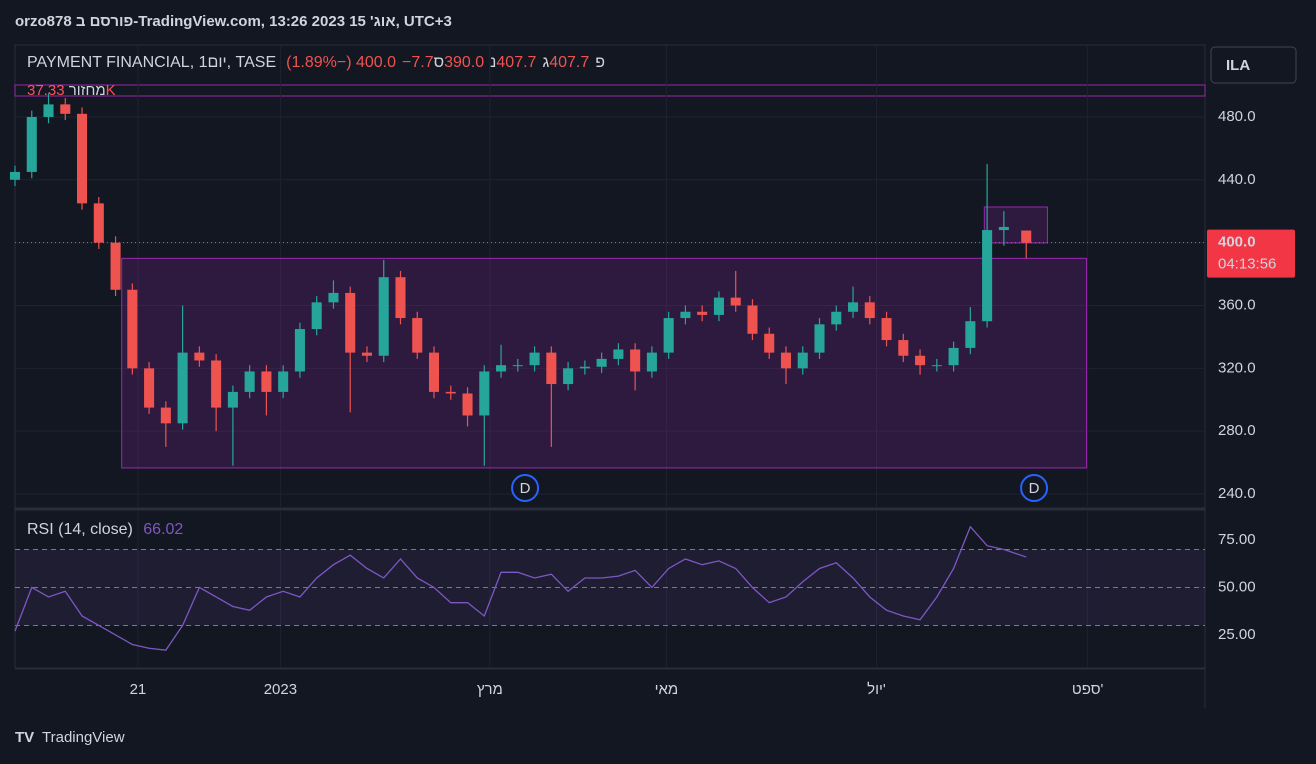 This screenshot has width=1316, height=764. I want to click on x-tick-label: מרץ, so click(490, 689).